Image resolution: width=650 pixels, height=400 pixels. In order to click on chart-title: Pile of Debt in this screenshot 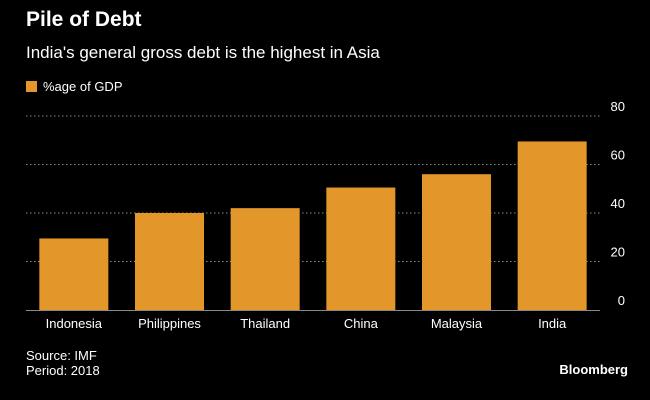, I will do `click(84, 19)`.